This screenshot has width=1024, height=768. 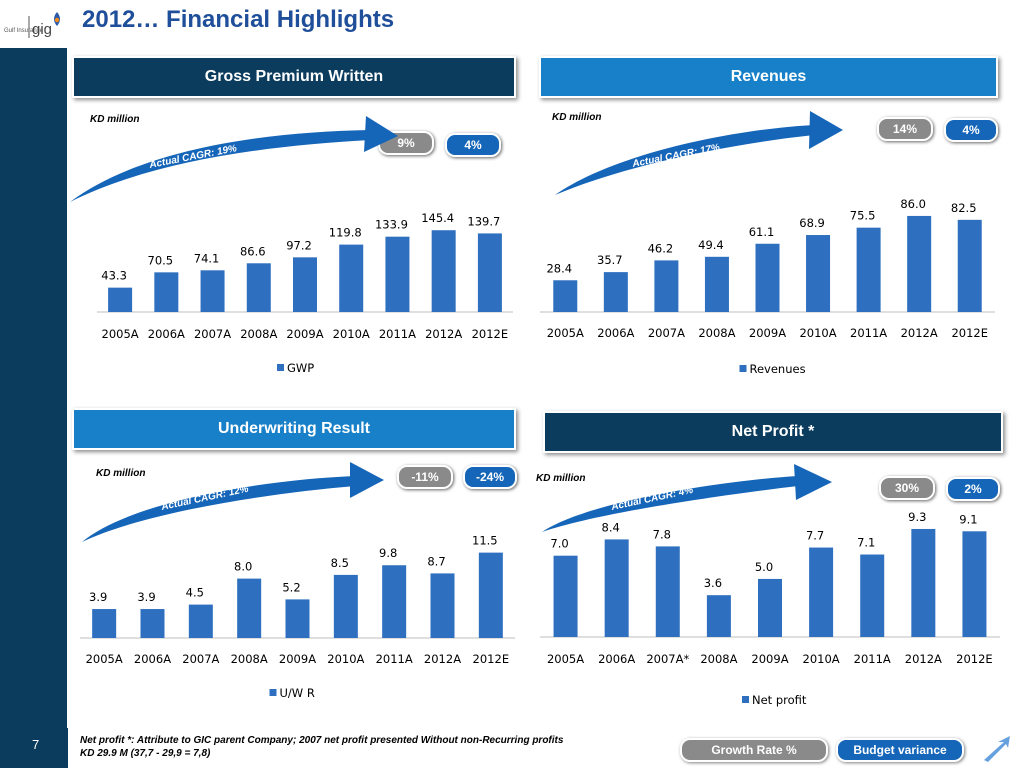 What do you see at coordinates (667, 659) in the screenshot?
I see `category-label: 2007A*` at bounding box center [667, 659].